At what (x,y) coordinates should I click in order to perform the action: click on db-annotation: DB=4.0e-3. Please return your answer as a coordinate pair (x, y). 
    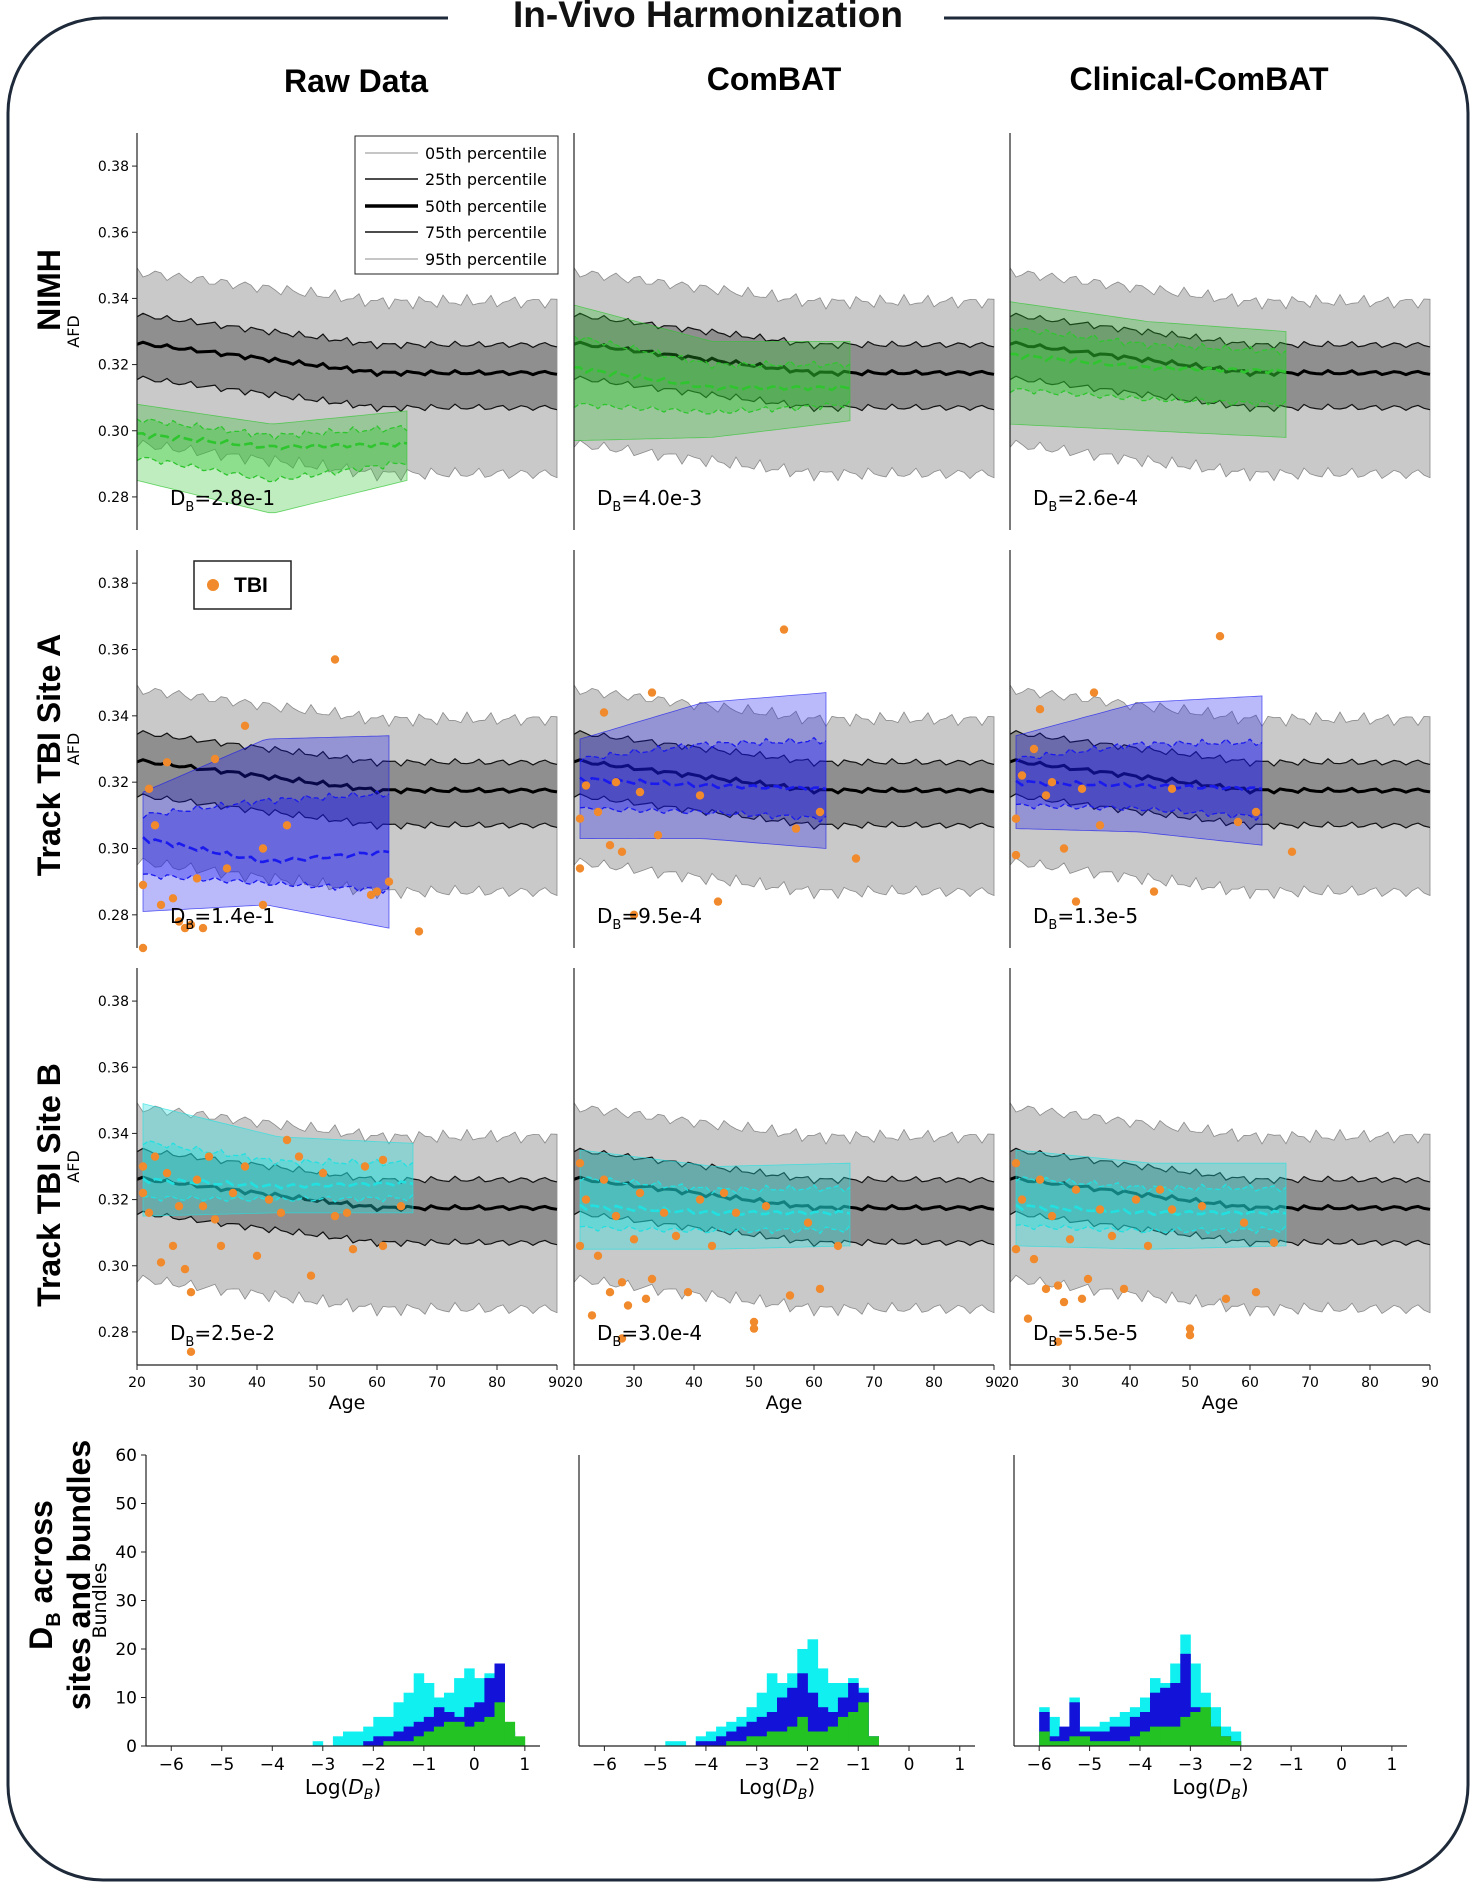
    Looking at the image, I should click on (649, 500).